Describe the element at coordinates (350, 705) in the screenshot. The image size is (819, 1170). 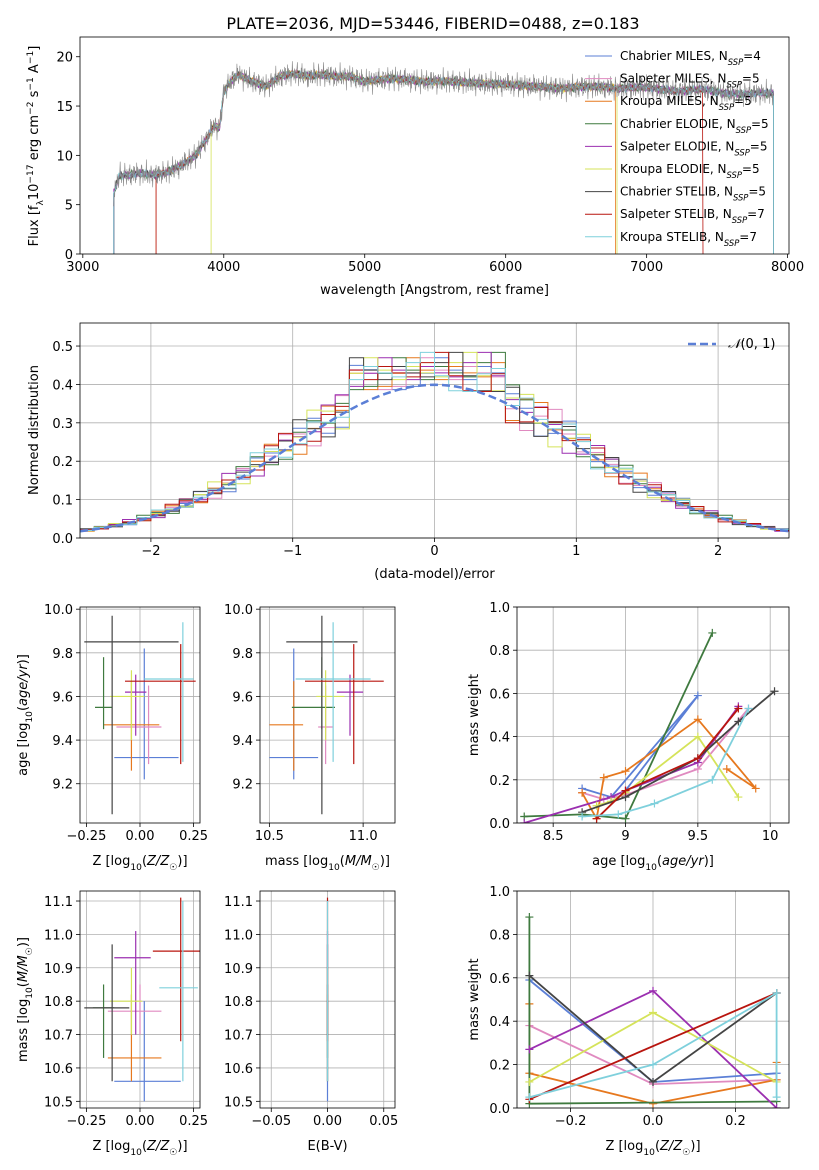
I see `errorbar-salpeter-elodie` at that location.